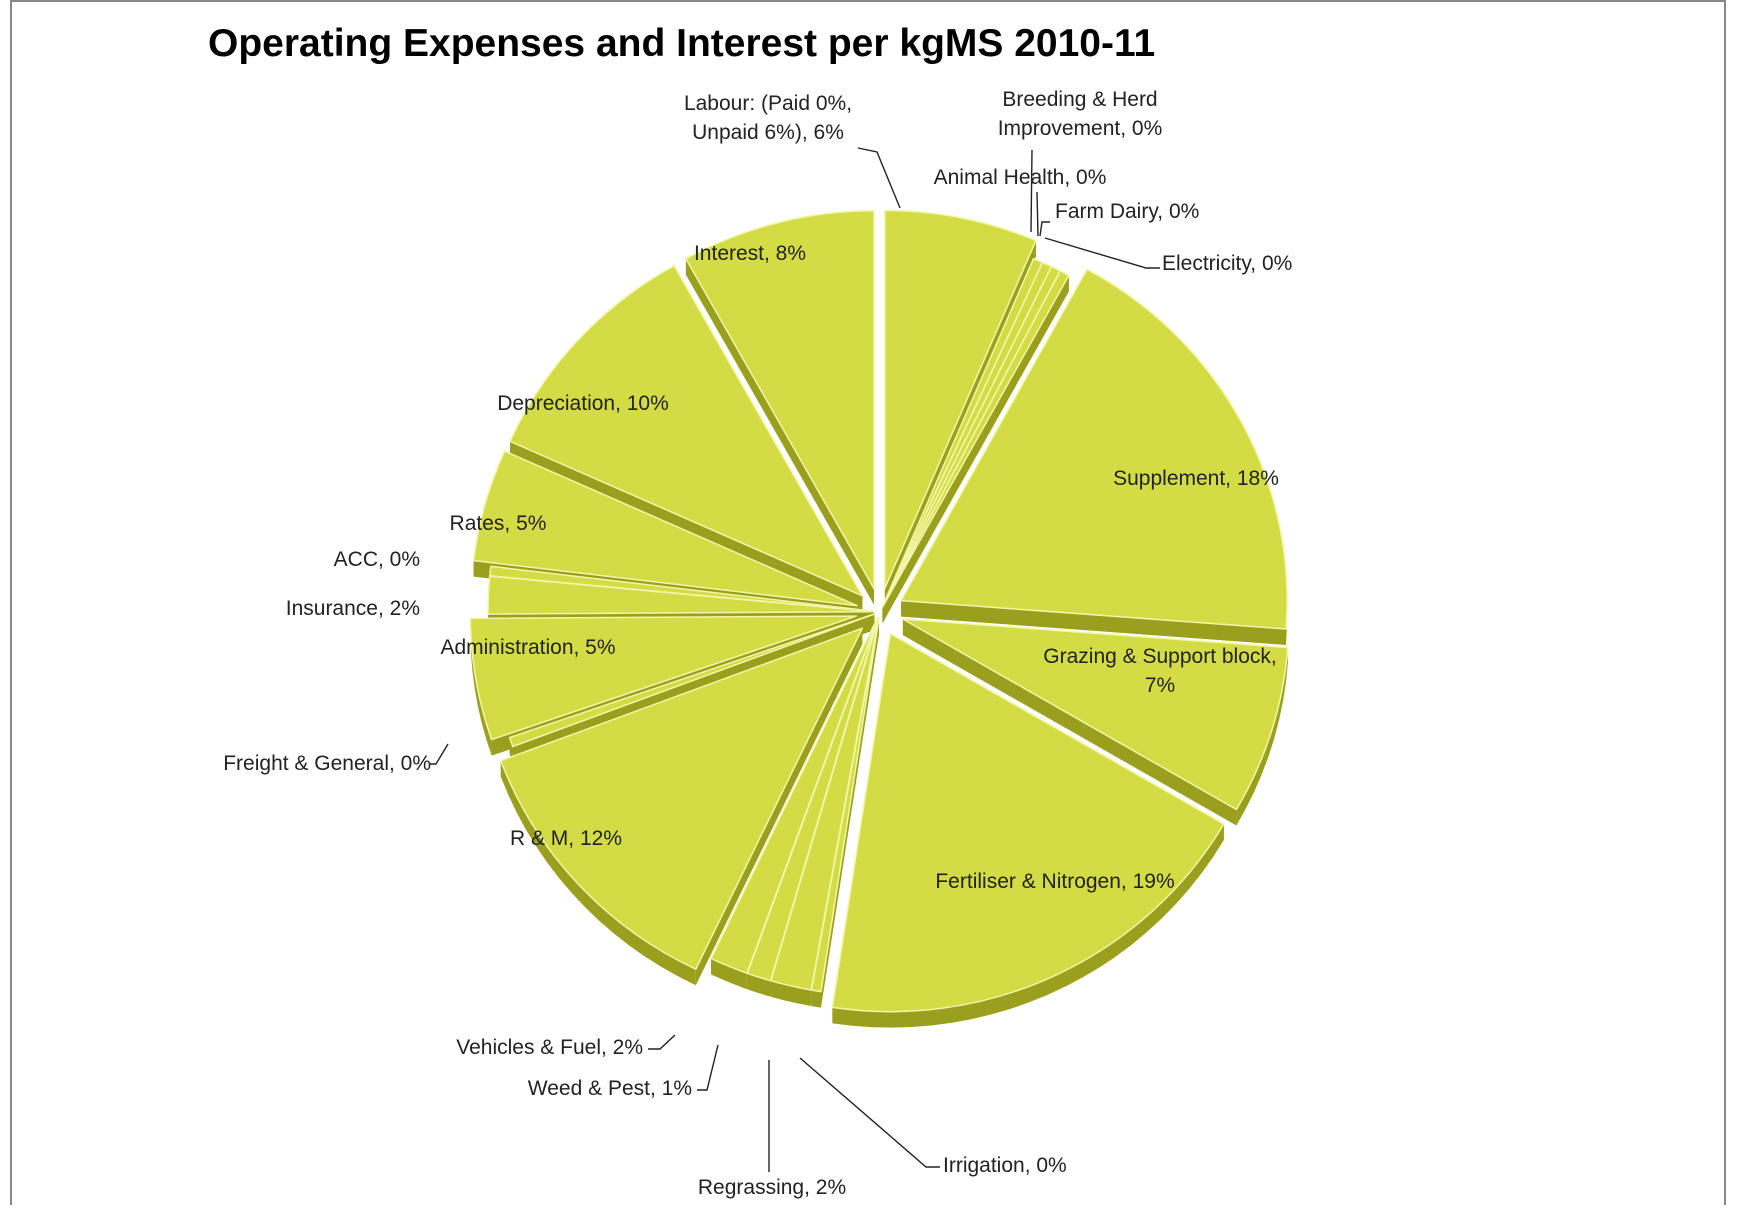 This screenshot has width=1739, height=1207. I want to click on label-line-labour-paid-0-unpaid-6-1: Labour: (Paid 0%,, so click(768, 103).